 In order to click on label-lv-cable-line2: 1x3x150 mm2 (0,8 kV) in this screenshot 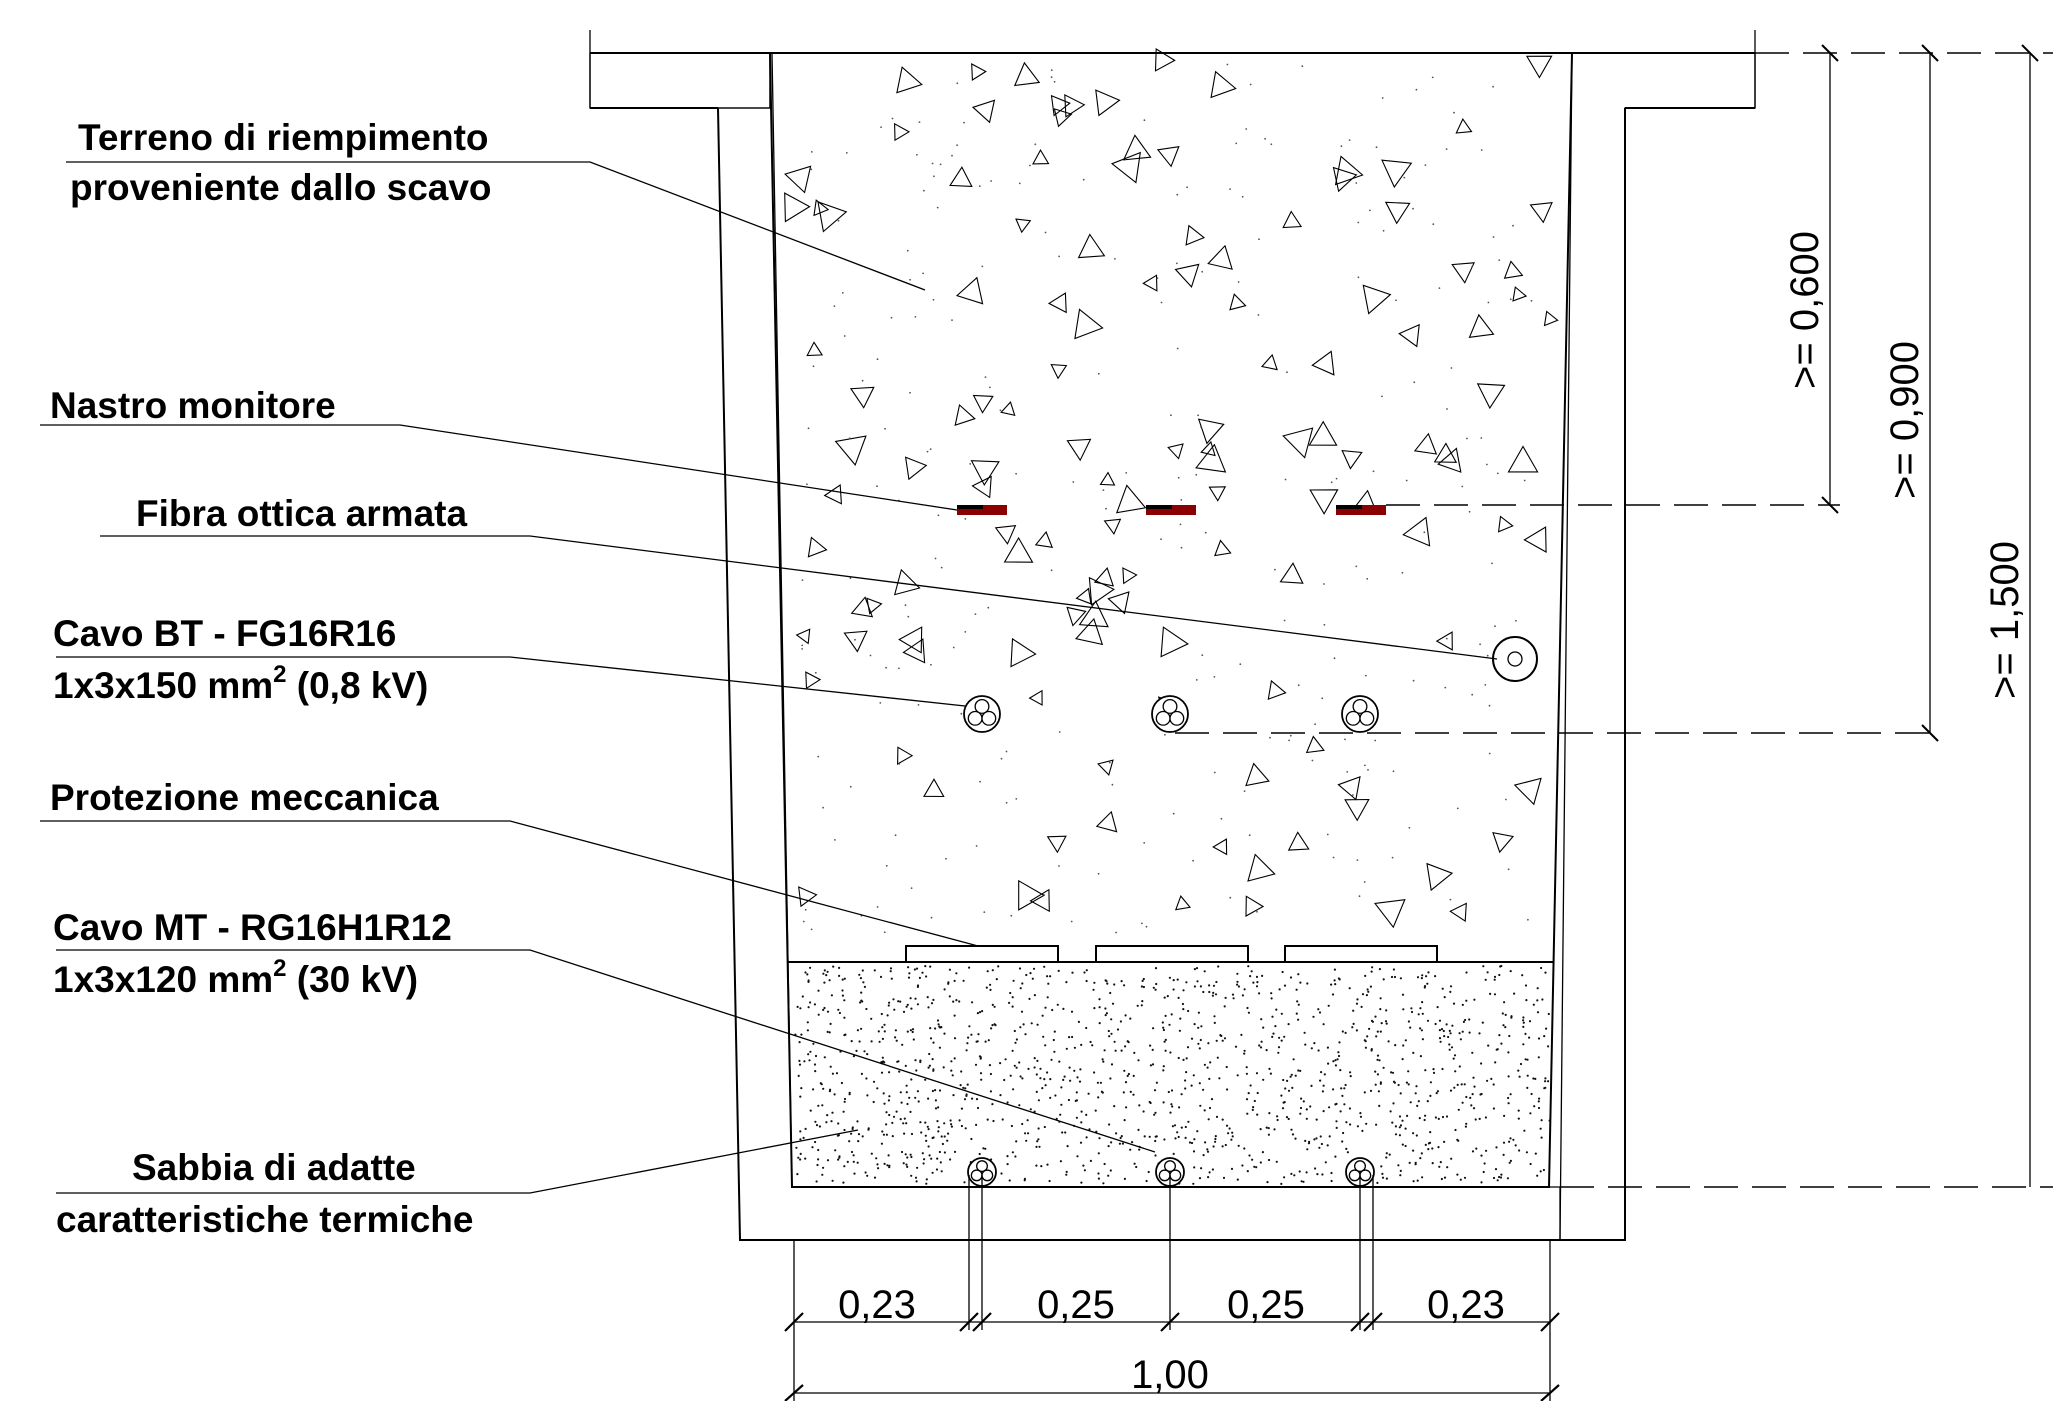, I will do `click(240, 683)`.